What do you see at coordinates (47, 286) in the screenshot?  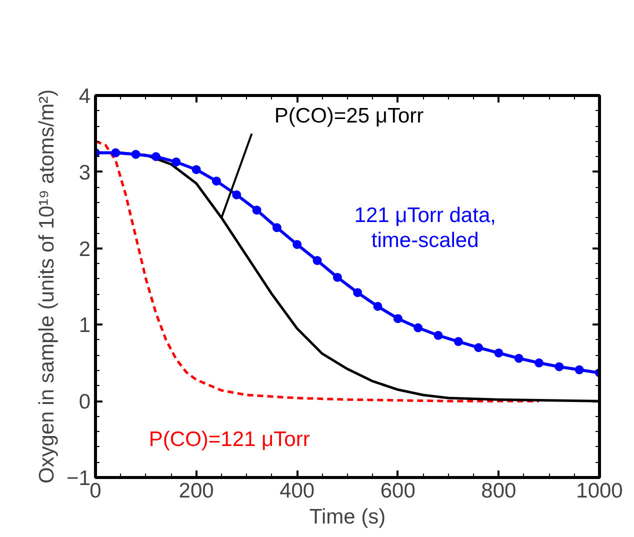 I see `y-axis-title: Oxygen in sample (units of 10¹⁹ atoms/m²)` at bounding box center [47, 286].